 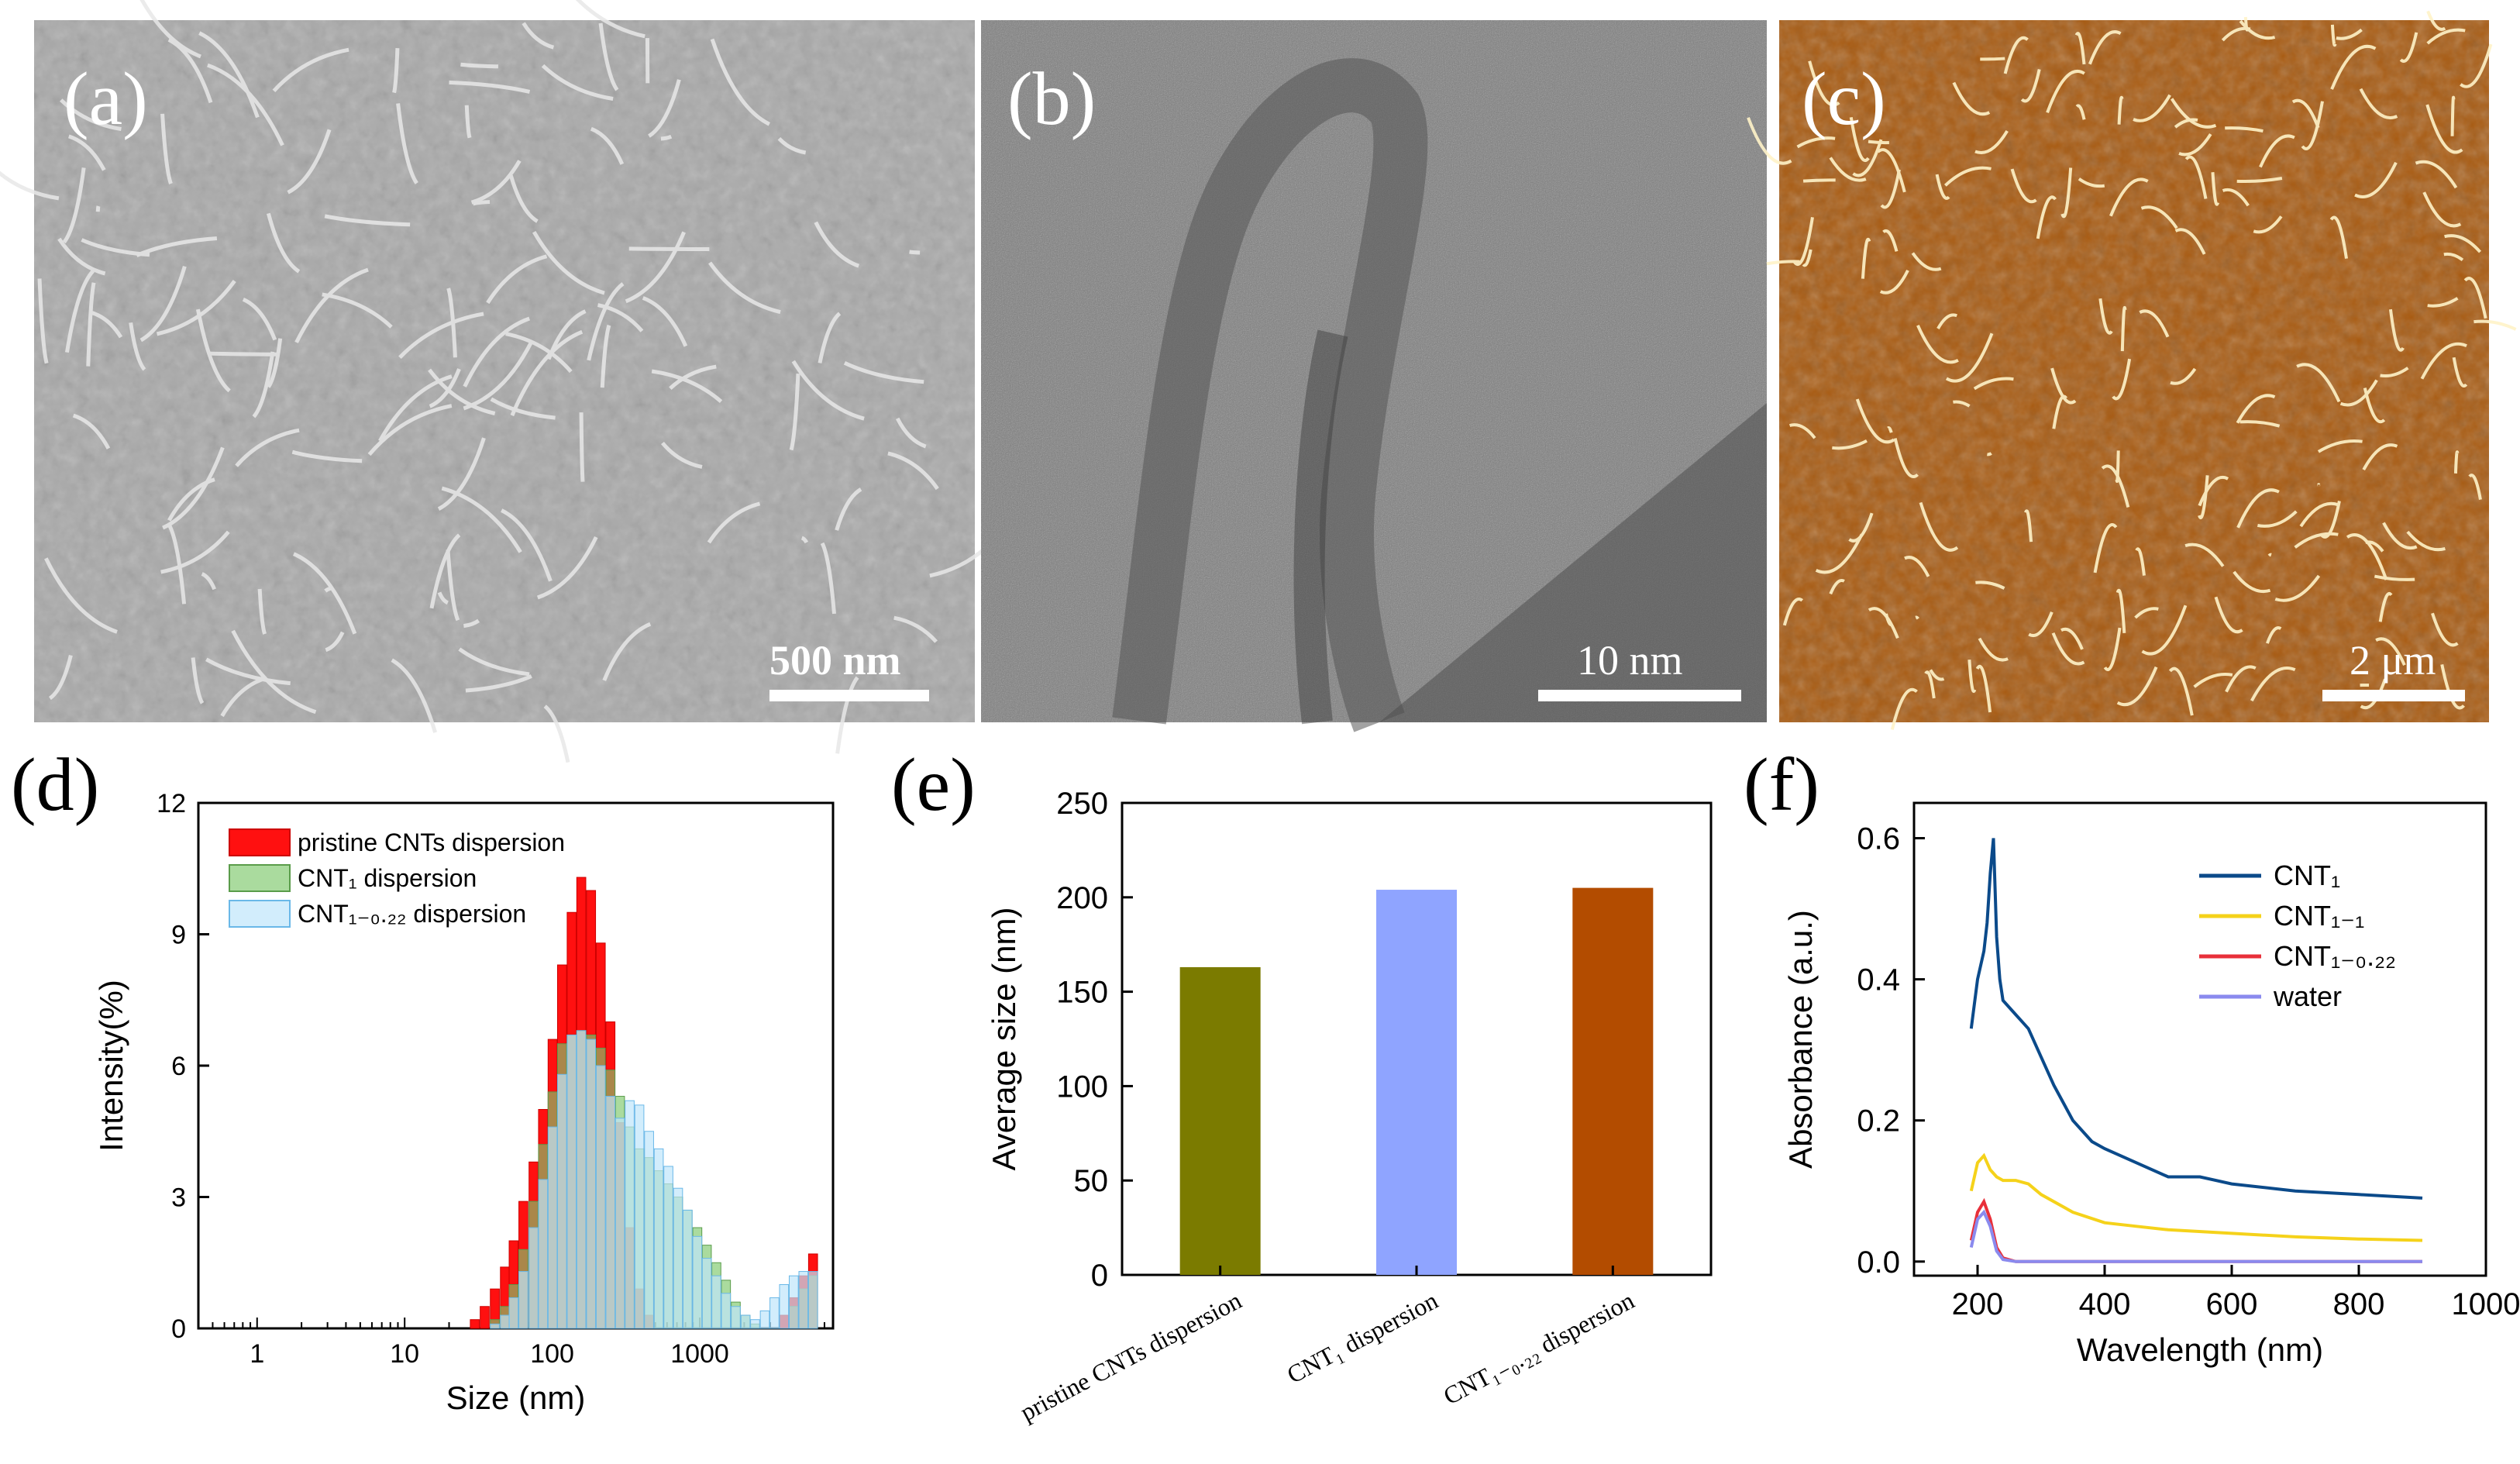 What do you see at coordinates (2105, 1304) in the screenshot?
I see `chart-f-xtick-label: 400` at bounding box center [2105, 1304].